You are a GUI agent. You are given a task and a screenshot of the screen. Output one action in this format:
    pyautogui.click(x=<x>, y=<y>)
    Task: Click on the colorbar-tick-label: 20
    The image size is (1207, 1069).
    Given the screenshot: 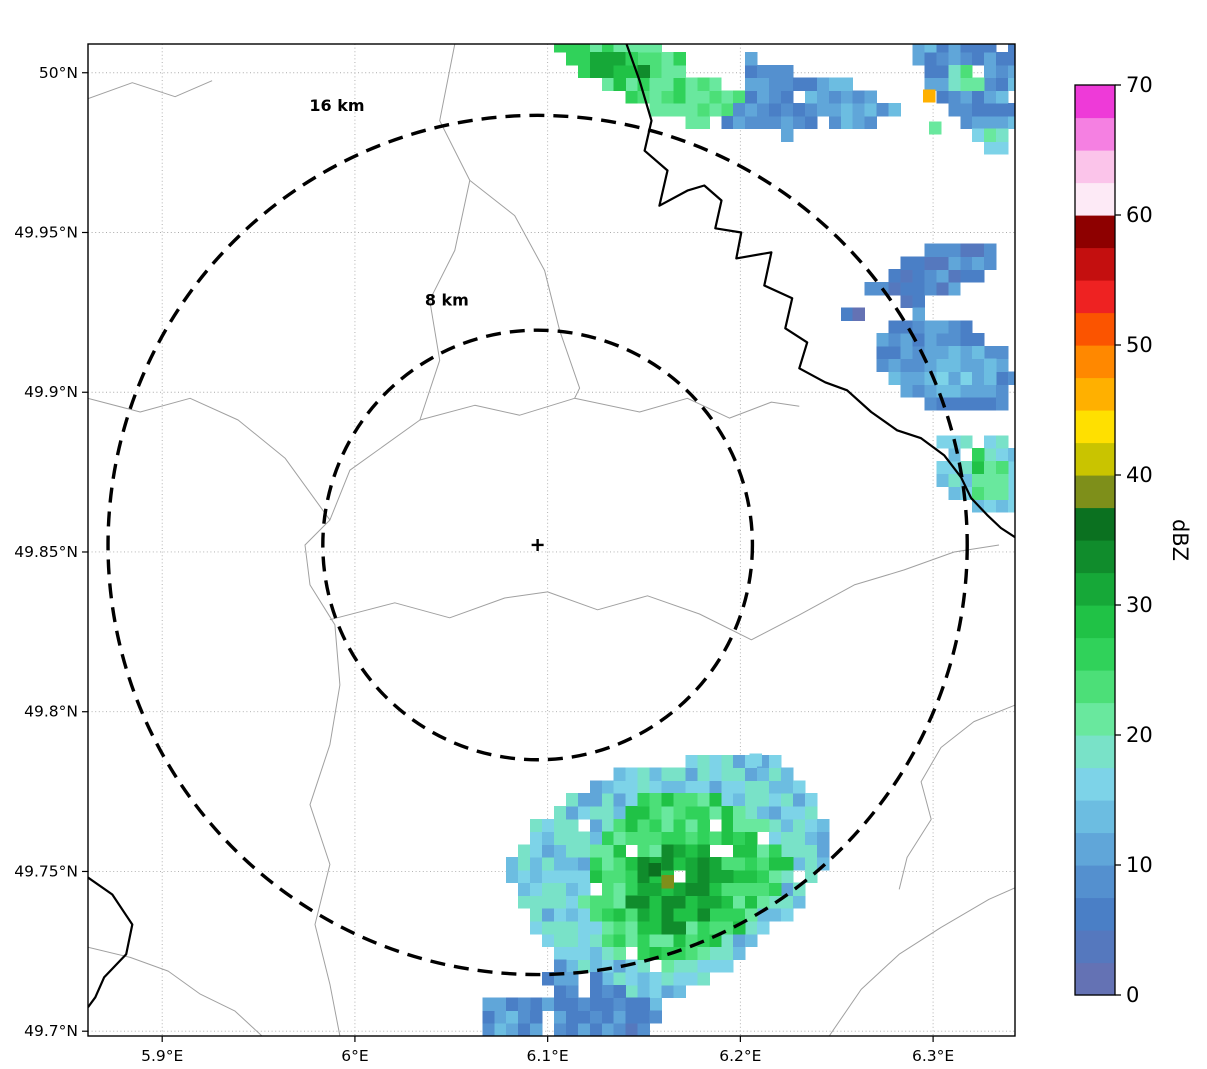 What is the action you would take?
    pyautogui.click(x=1139, y=735)
    